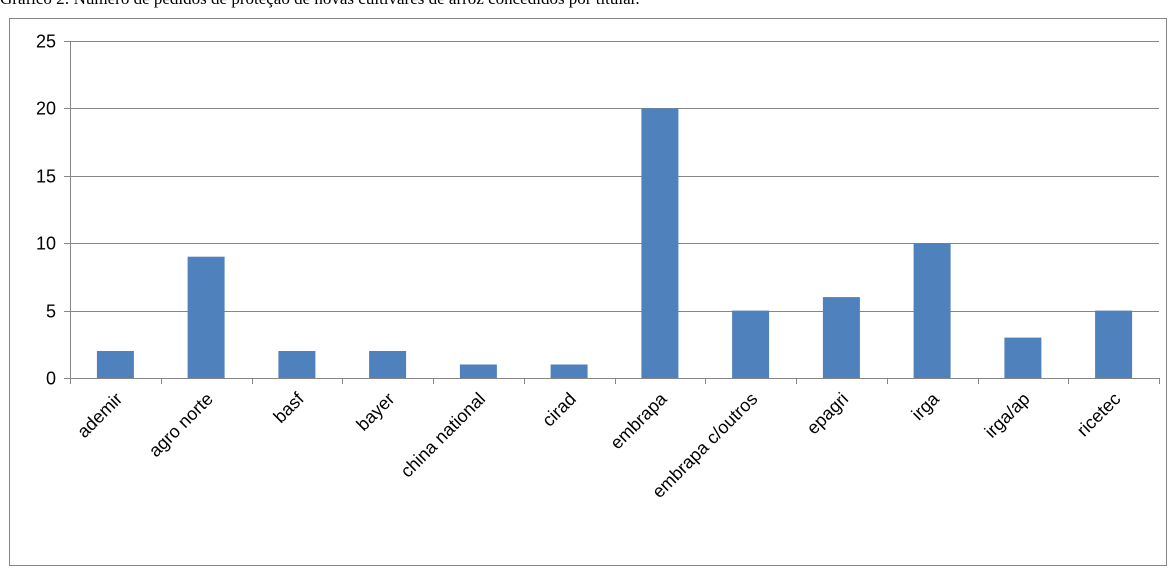  I want to click on x-tick-label: bayer, so click(375, 412).